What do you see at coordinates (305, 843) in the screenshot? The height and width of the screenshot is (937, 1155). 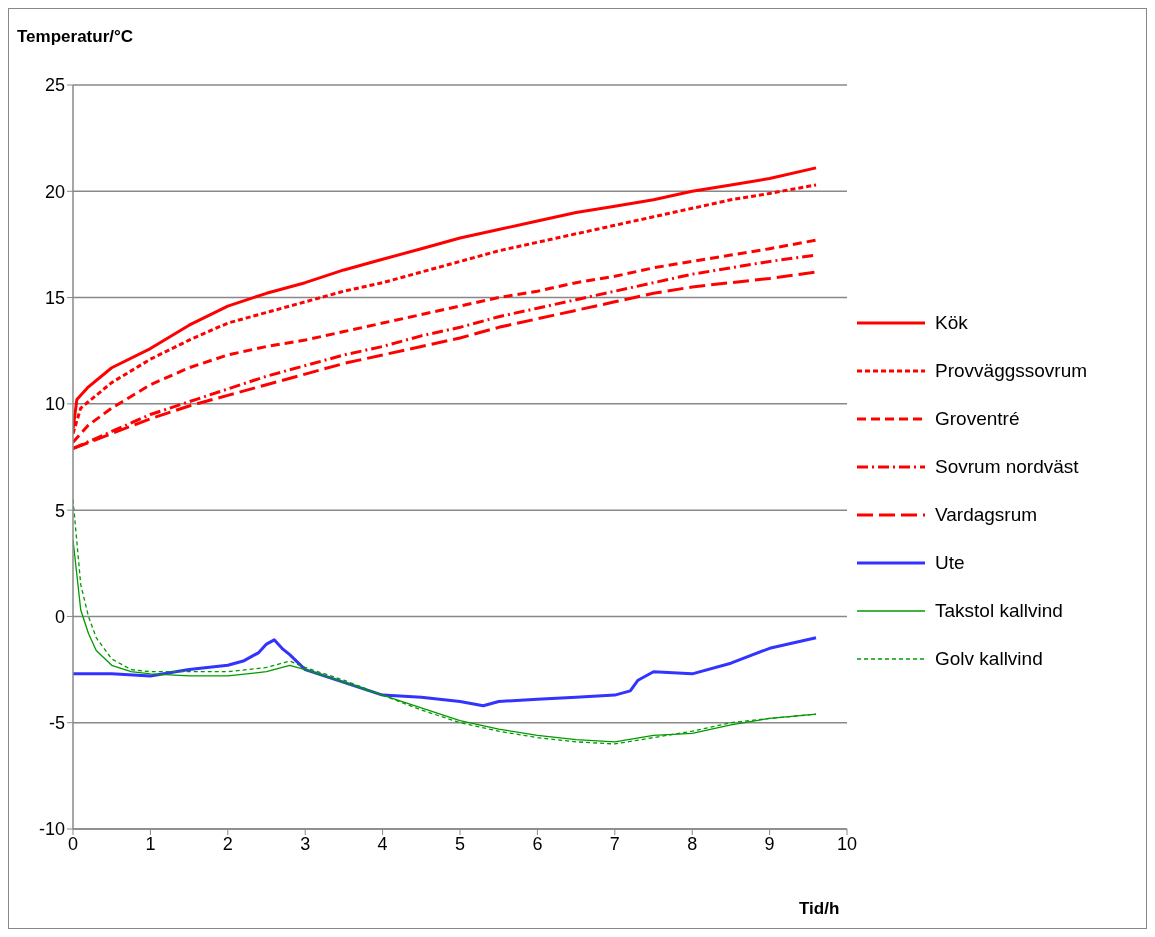 I see `x-tick-label: 3` at bounding box center [305, 843].